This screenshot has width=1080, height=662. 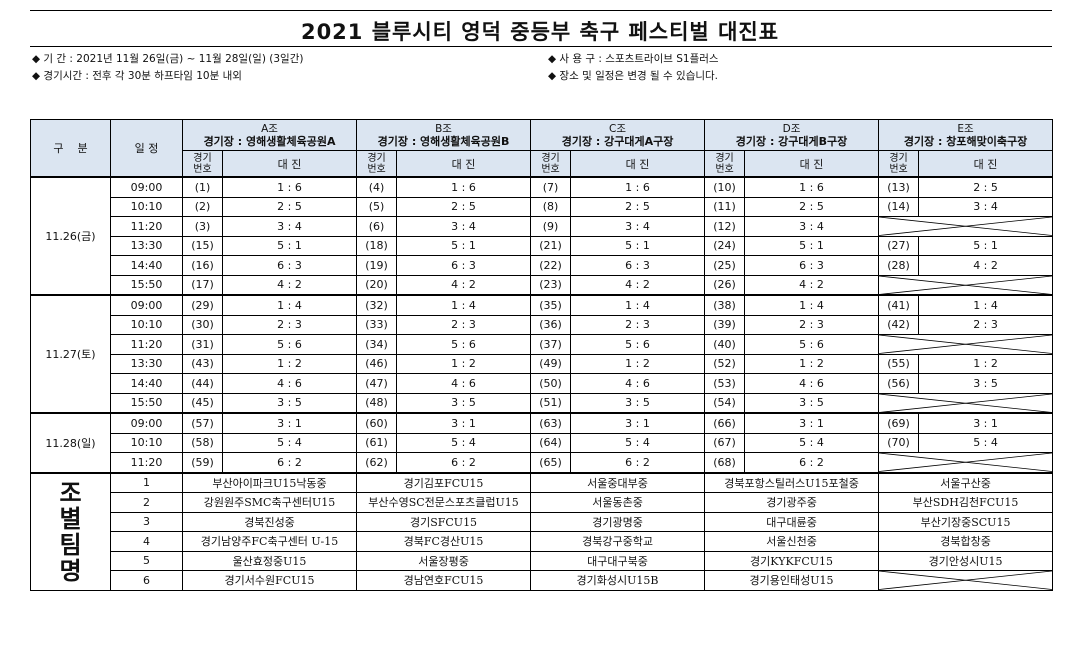 What do you see at coordinates (899, 423) in the screenshot?
I see `game-number: (69)` at bounding box center [899, 423].